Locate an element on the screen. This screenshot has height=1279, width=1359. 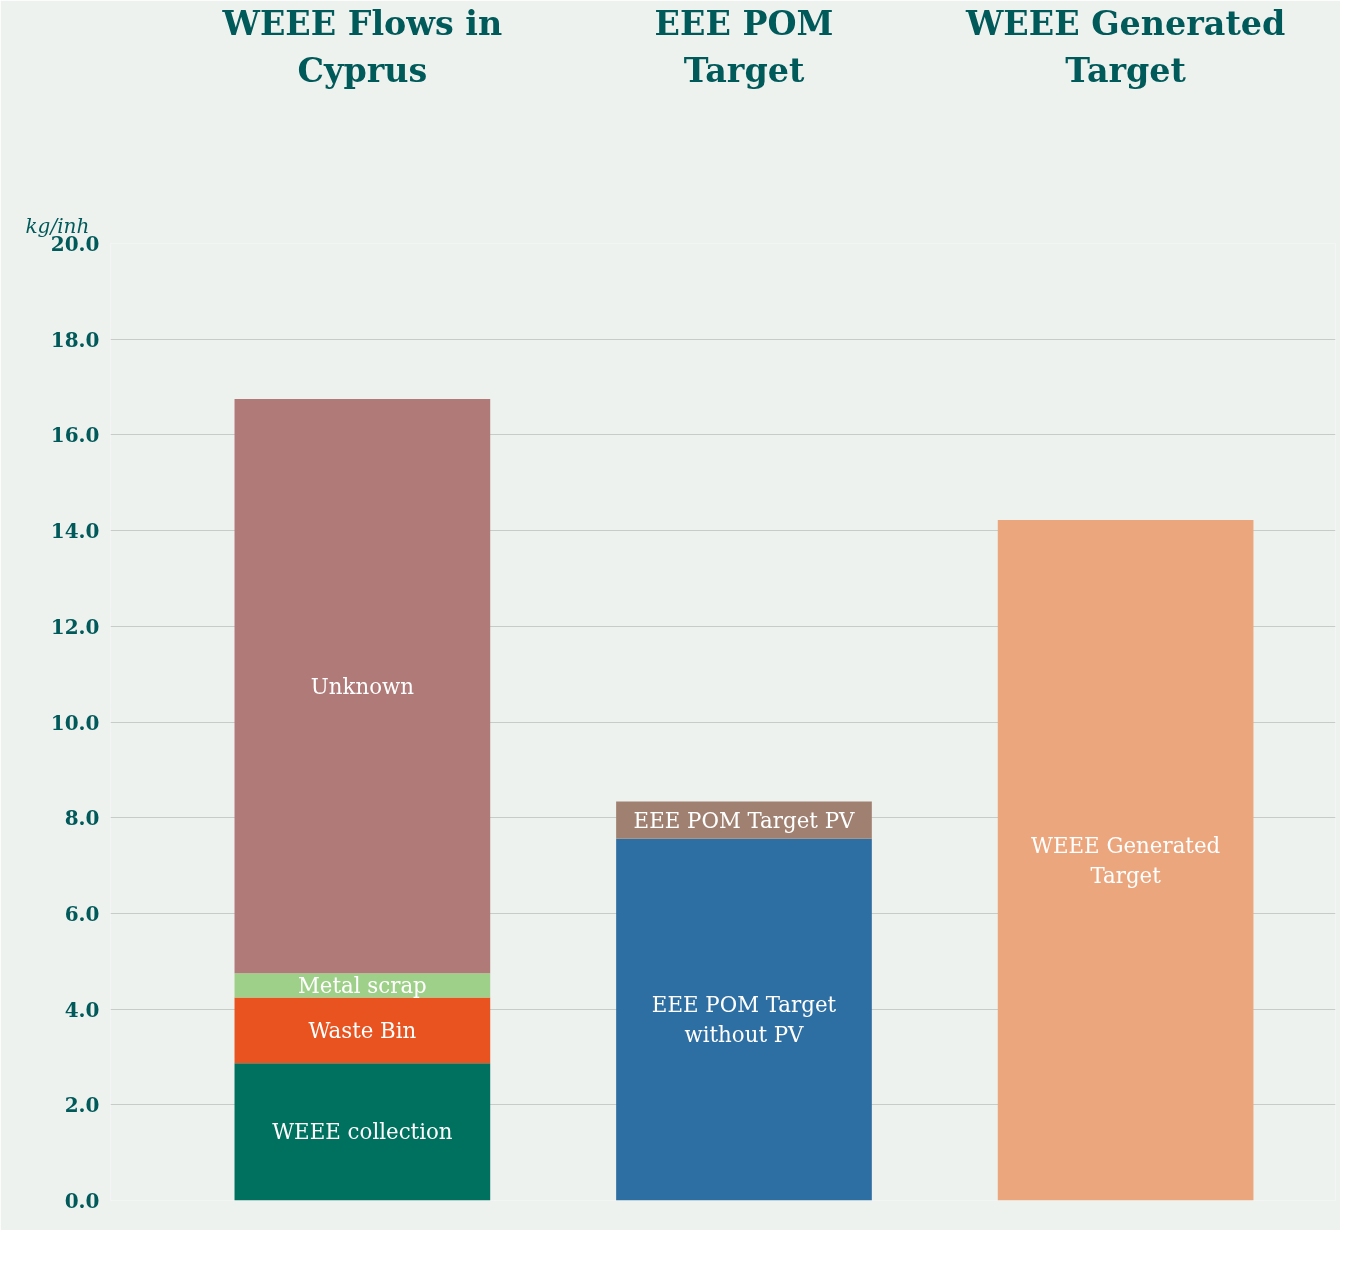
y-tick-label: 2.0 is located at coordinates (82, 1105).